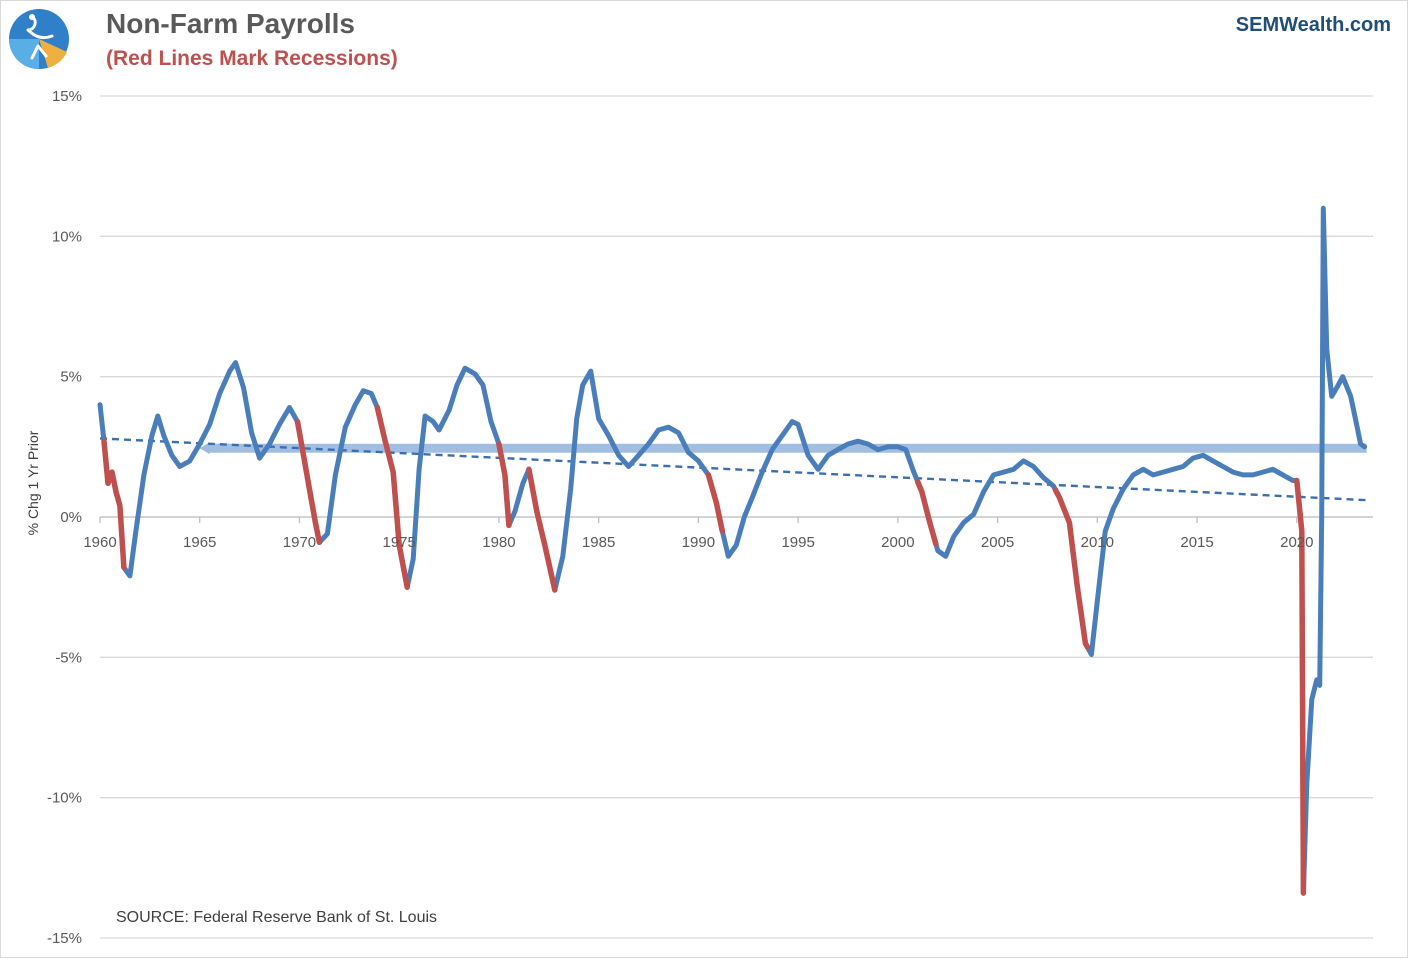 Image resolution: width=1408 pixels, height=958 pixels. What do you see at coordinates (299, 542) in the screenshot?
I see `x-tick-label: 1970` at bounding box center [299, 542].